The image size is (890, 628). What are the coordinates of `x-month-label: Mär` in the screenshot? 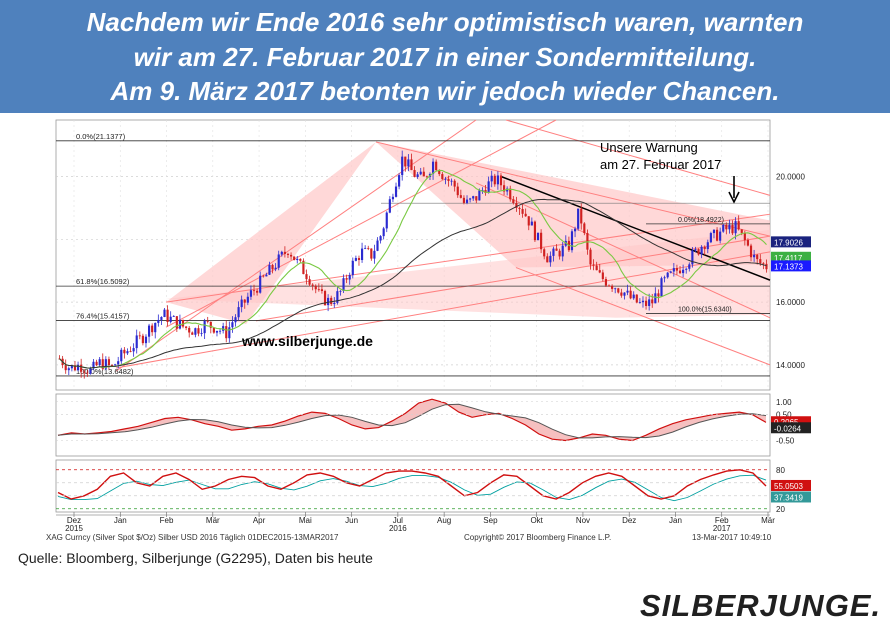 It's located at (768, 520).